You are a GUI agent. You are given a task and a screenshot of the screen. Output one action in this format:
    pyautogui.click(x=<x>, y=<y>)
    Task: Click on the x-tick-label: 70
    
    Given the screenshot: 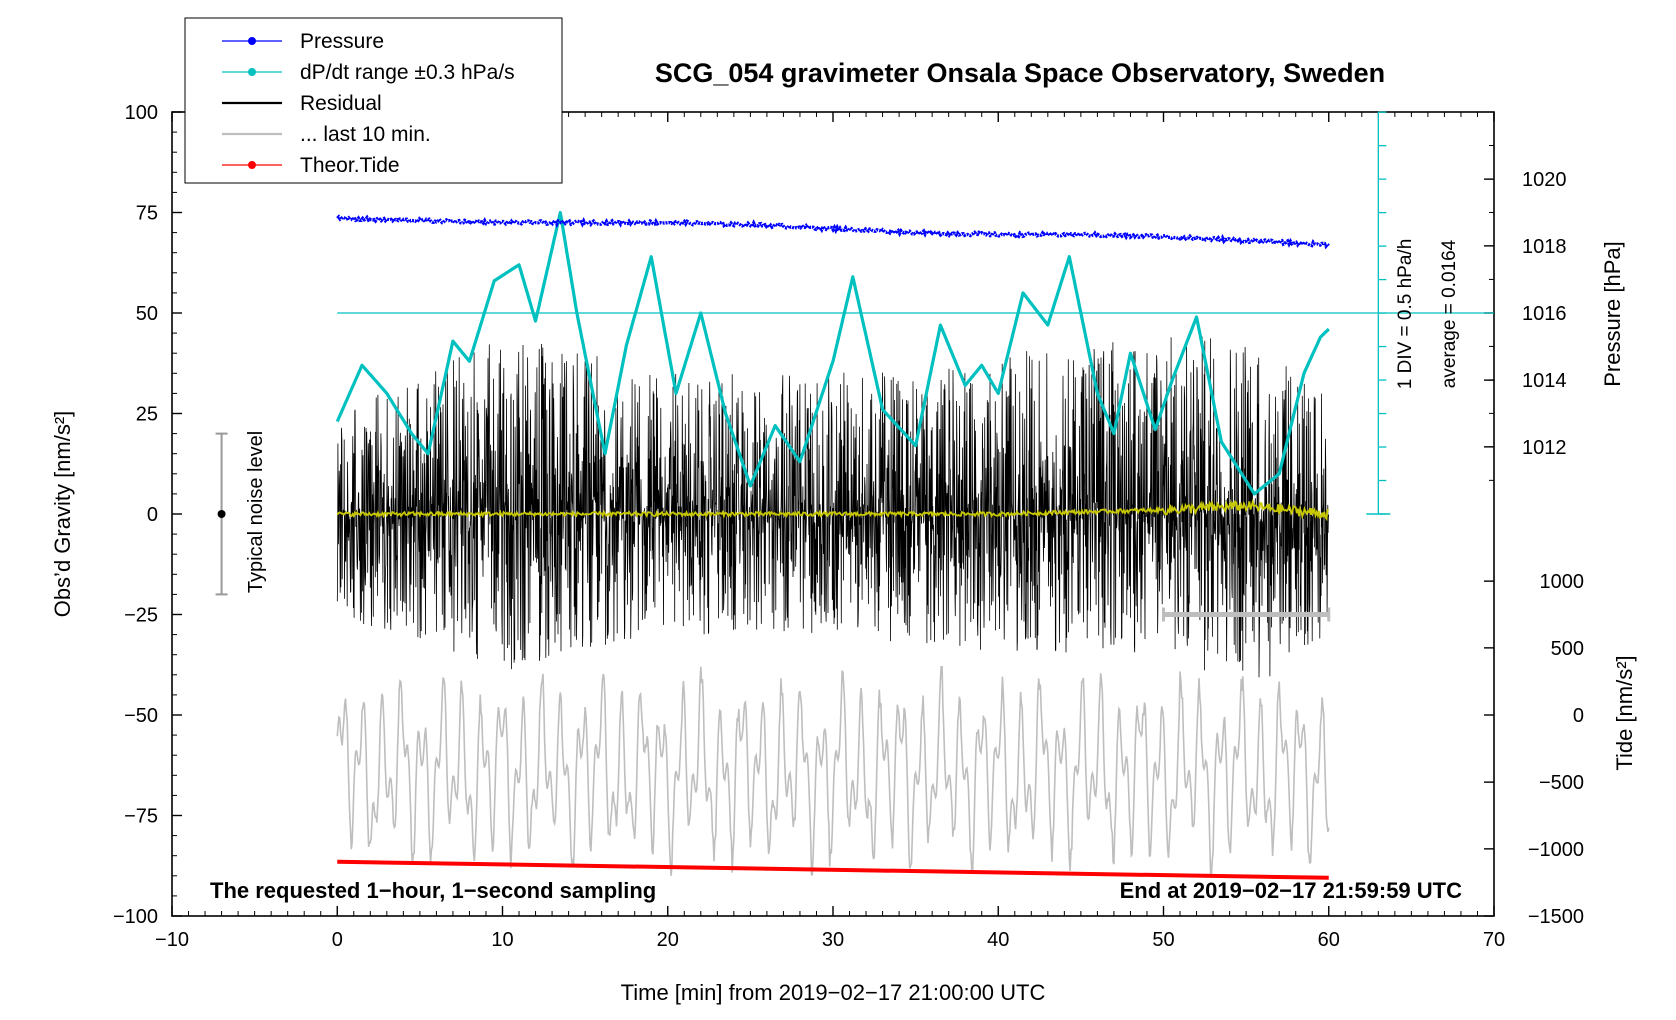 What is the action you would take?
    pyautogui.click(x=1494, y=940)
    